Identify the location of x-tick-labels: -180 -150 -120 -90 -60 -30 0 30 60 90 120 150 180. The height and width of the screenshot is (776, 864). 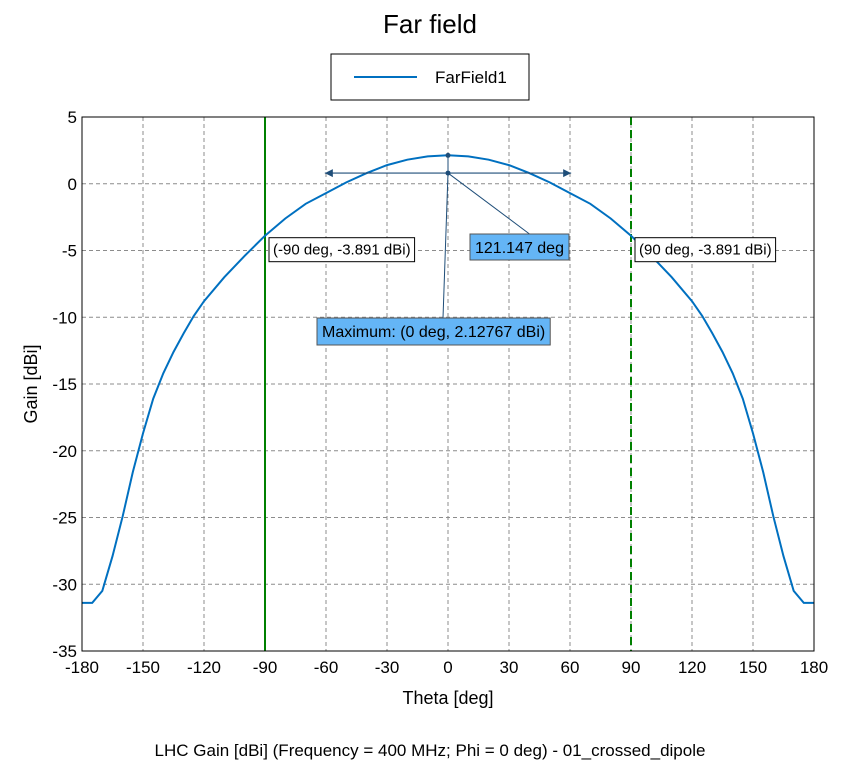
(446, 667).